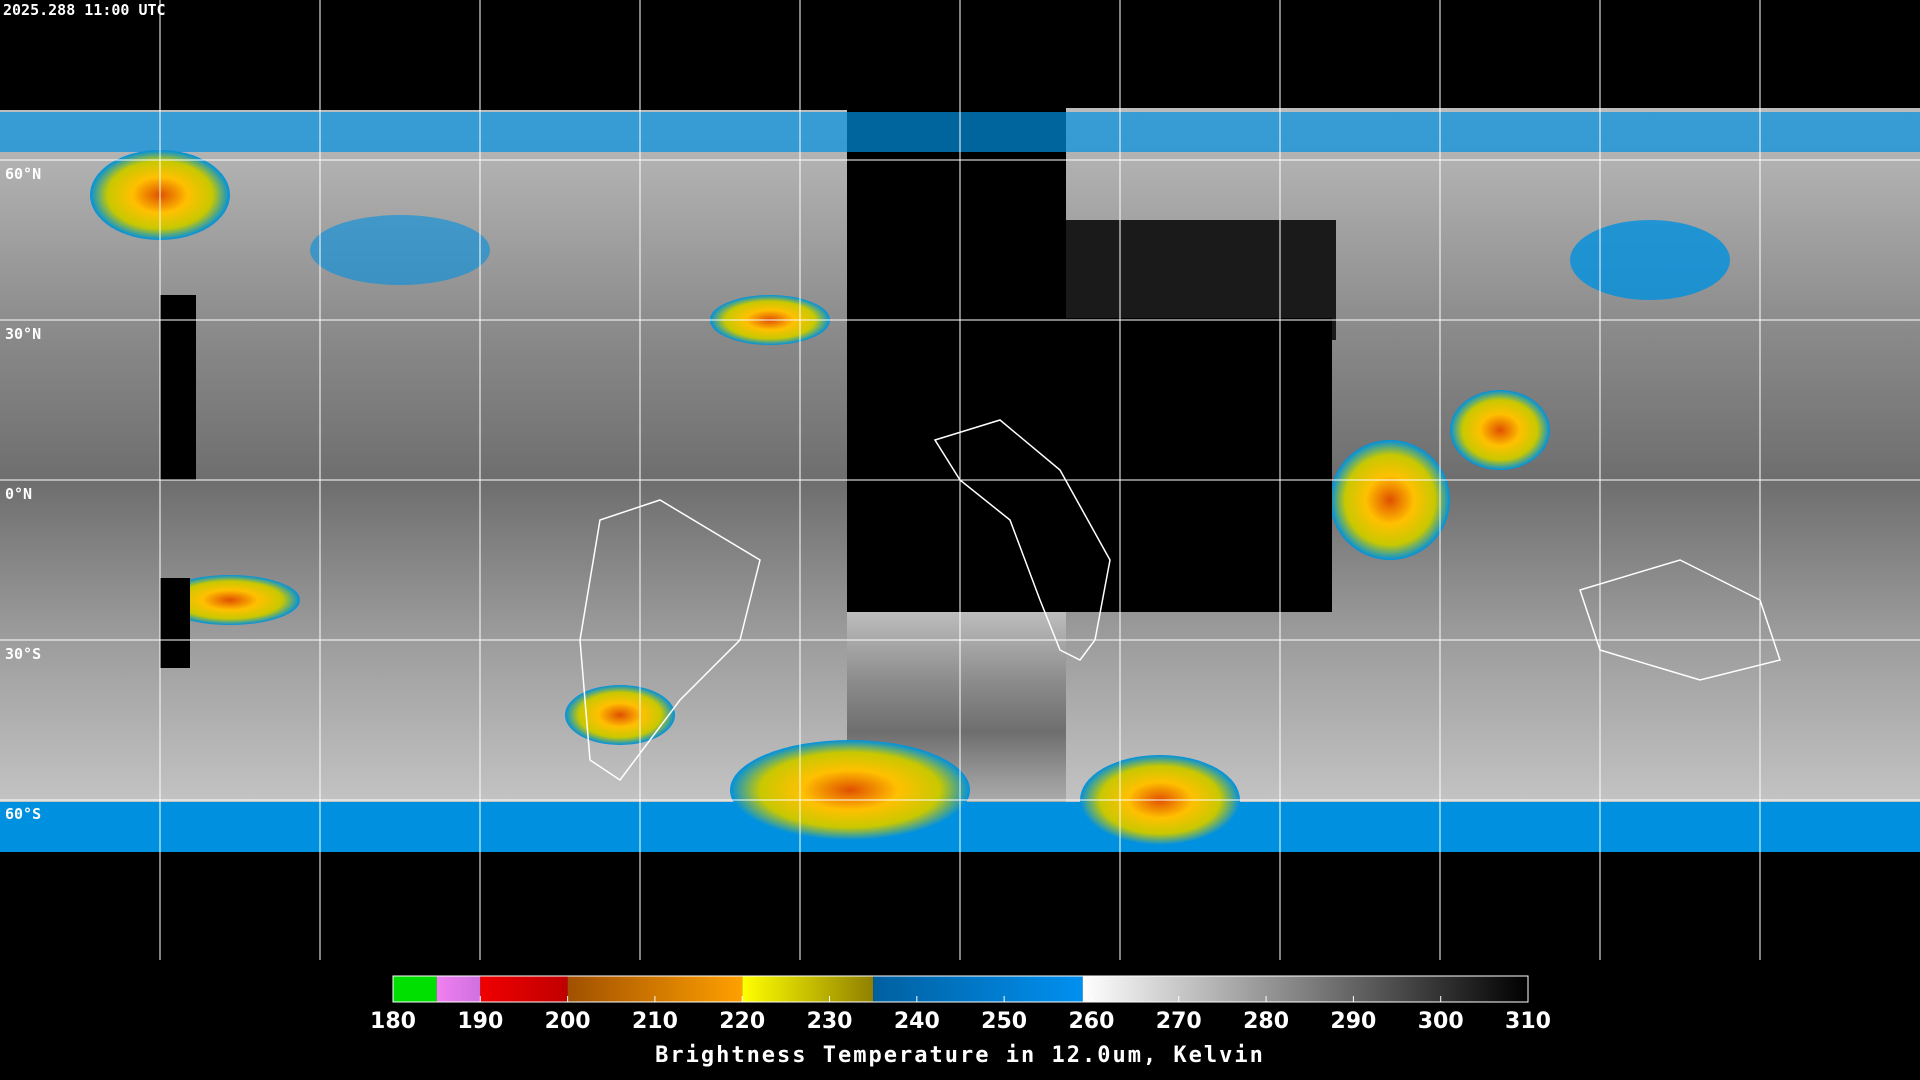 The image size is (1920, 1080). Describe the element at coordinates (84, 10) in the screenshot. I see `timestamp: 2025.288 11:00 UTC` at that location.